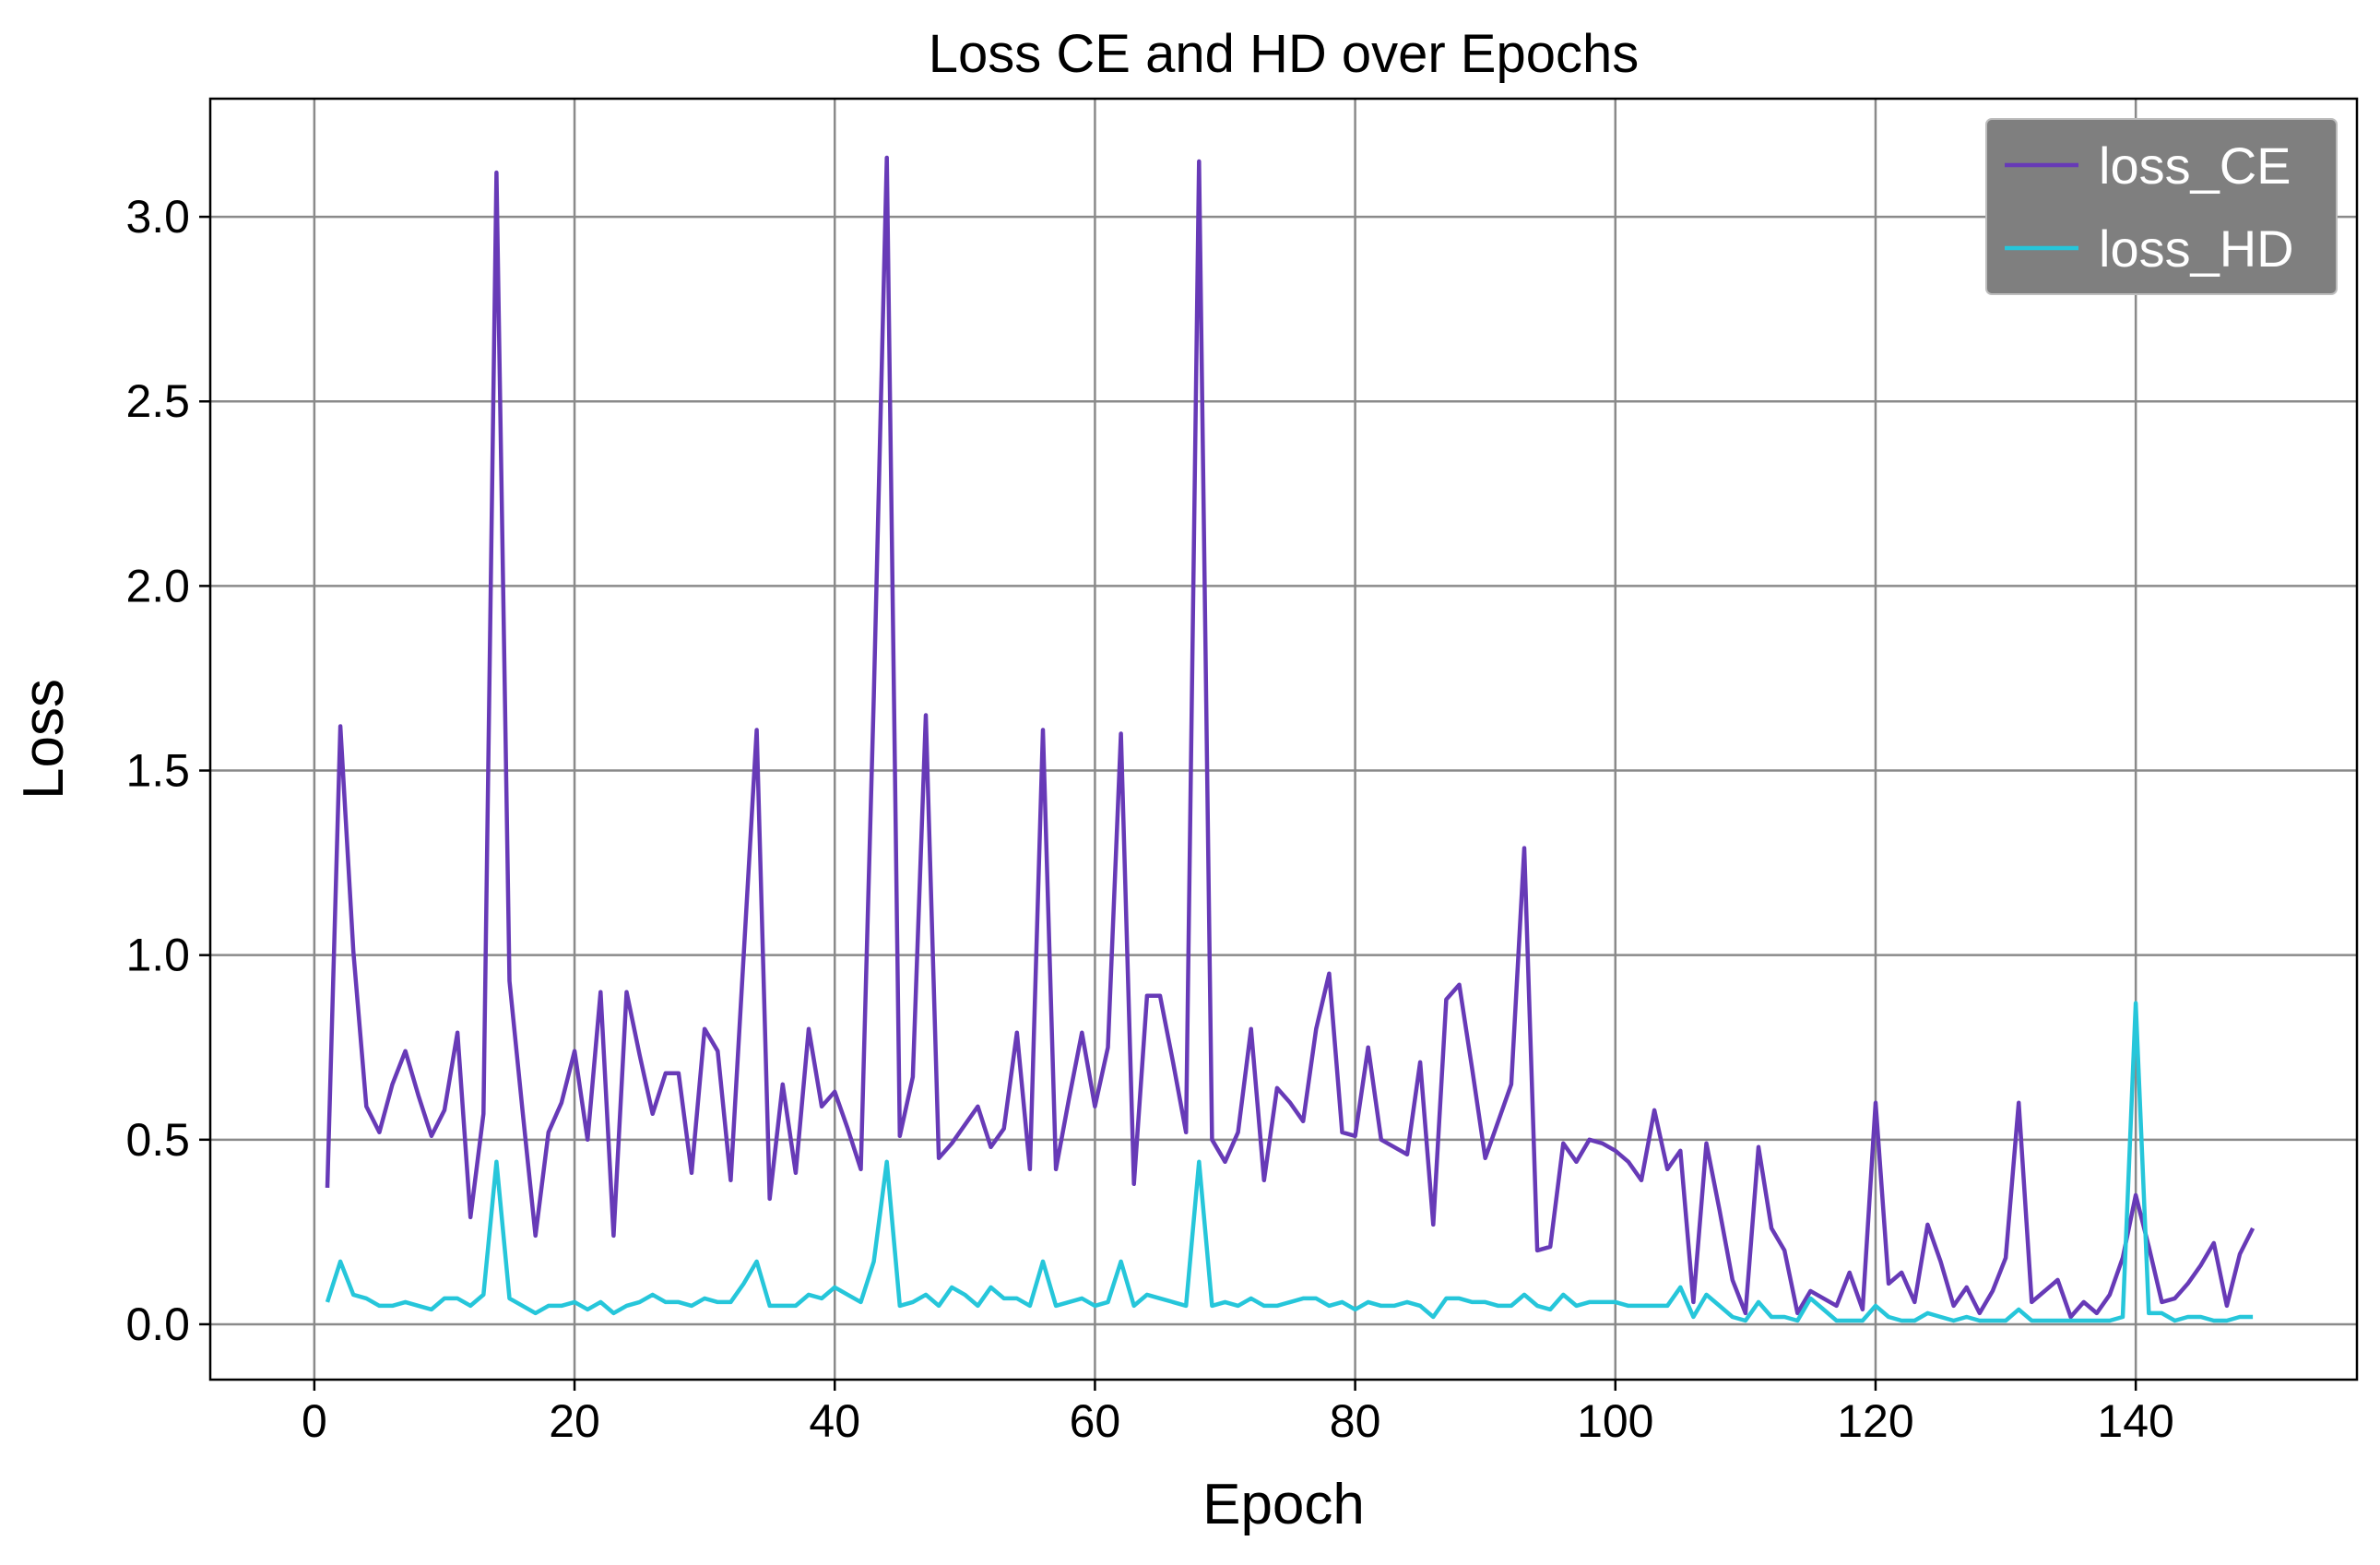 The width and height of the screenshot is (2380, 1565). What do you see at coordinates (2195, 165) in the screenshot?
I see `legend-label-loss-ce: loss_CE` at bounding box center [2195, 165].